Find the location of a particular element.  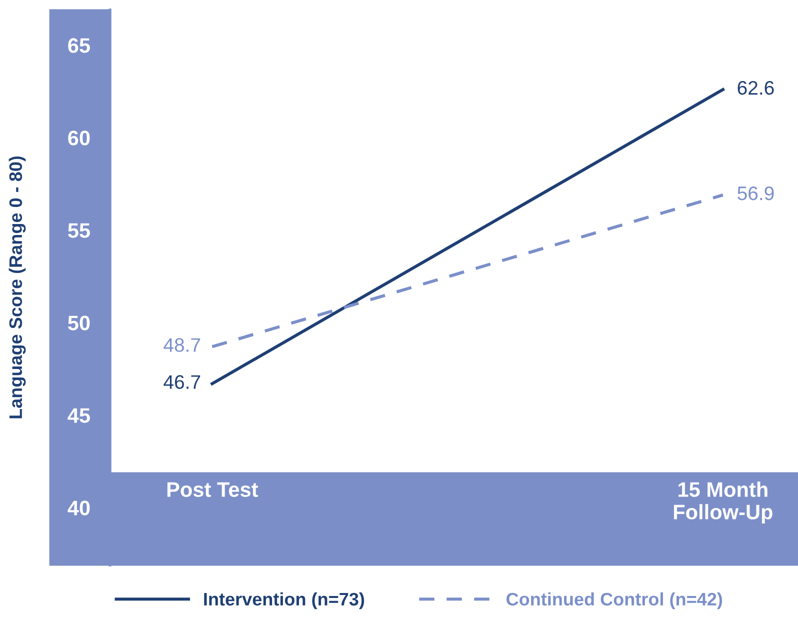

y-tick-label: 50 is located at coordinates (79, 323).